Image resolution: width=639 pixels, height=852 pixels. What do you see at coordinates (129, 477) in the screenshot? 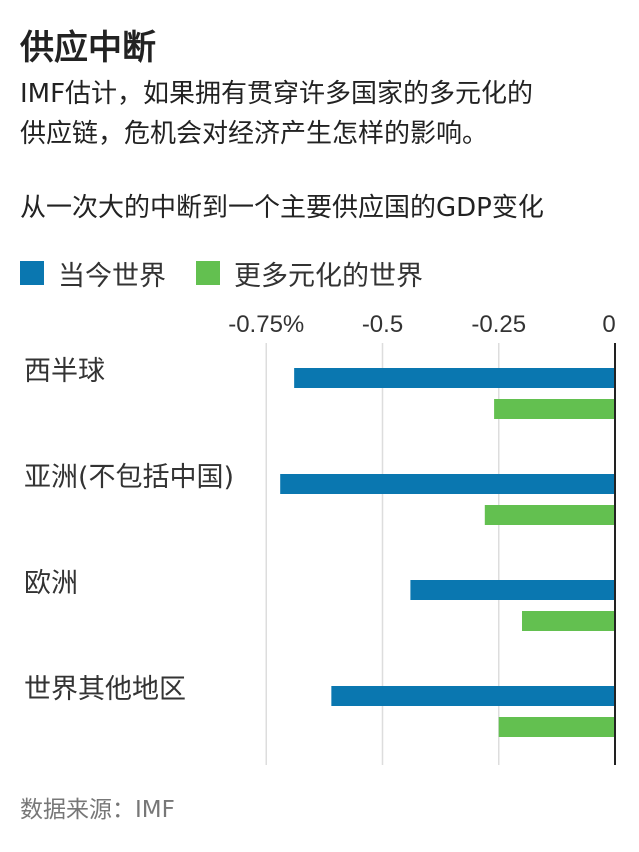
I see `category-label: 亚洲(不包括中国)` at bounding box center [129, 477].